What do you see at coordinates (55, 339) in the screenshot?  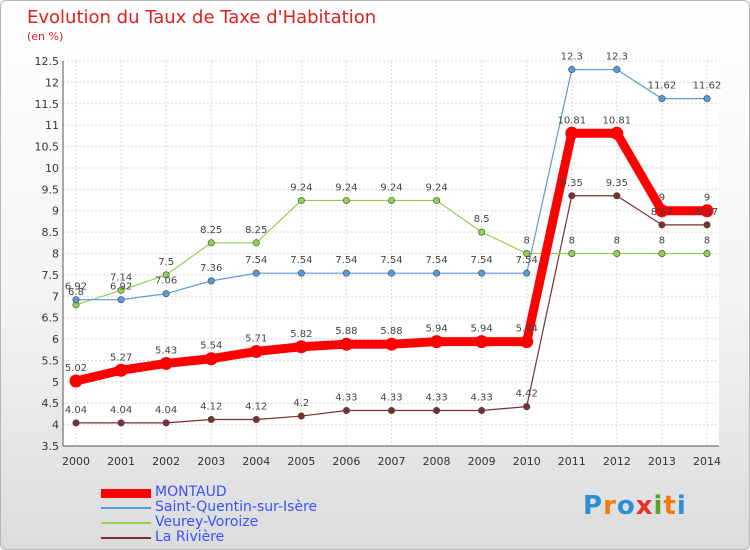 I see `y-tick-label: 6` at bounding box center [55, 339].